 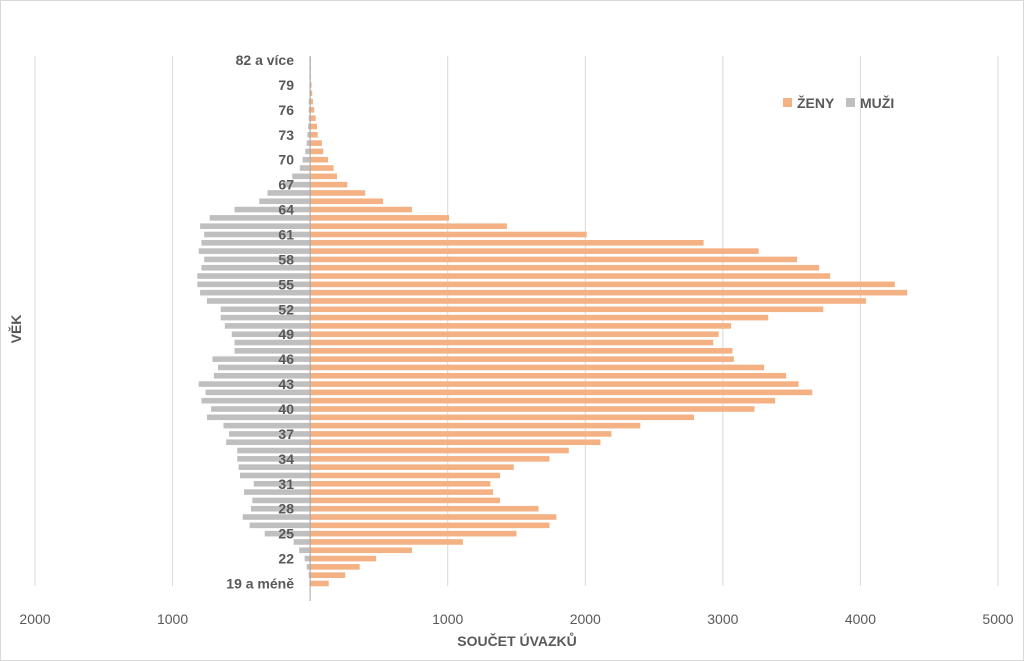 What do you see at coordinates (286, 559) in the screenshot?
I see `y-tick-label: 22` at bounding box center [286, 559].